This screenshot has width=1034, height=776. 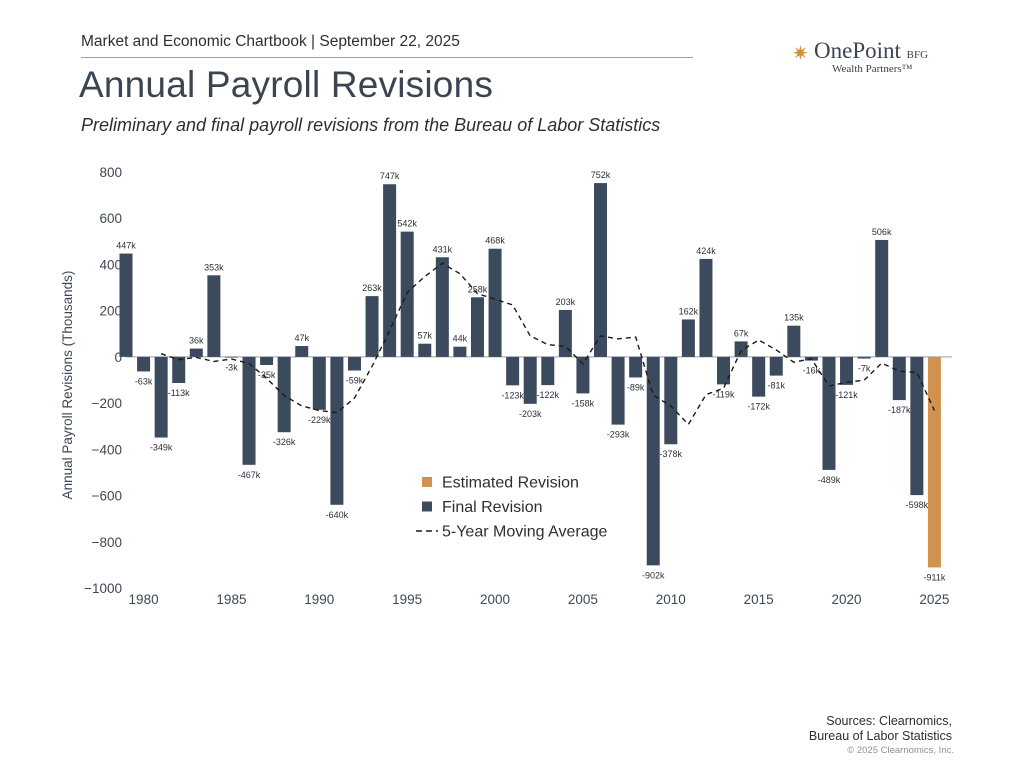 What do you see at coordinates (934, 577) in the screenshot?
I see `bar-data-label: -911k` at bounding box center [934, 577].